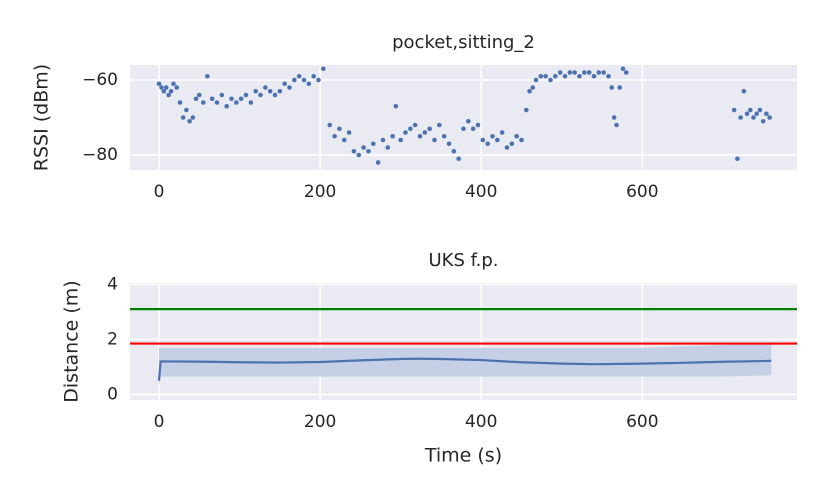 The height and width of the screenshot is (498, 830). What do you see at coordinates (464, 369) in the screenshot?
I see `line` at bounding box center [464, 369].